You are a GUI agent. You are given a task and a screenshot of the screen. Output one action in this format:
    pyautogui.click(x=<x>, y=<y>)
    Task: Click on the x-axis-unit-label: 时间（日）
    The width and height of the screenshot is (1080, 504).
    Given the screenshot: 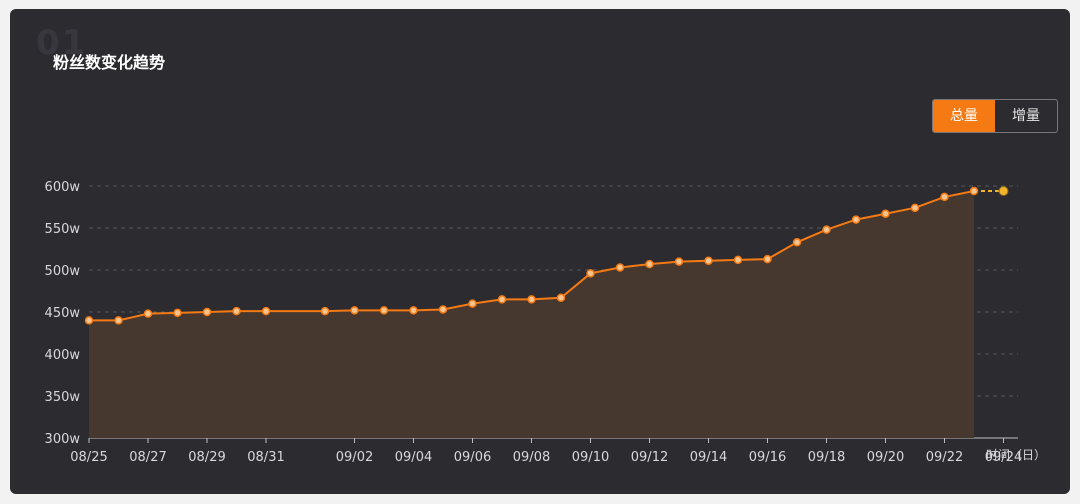 What is the action you would take?
    pyautogui.click(x=1016, y=455)
    